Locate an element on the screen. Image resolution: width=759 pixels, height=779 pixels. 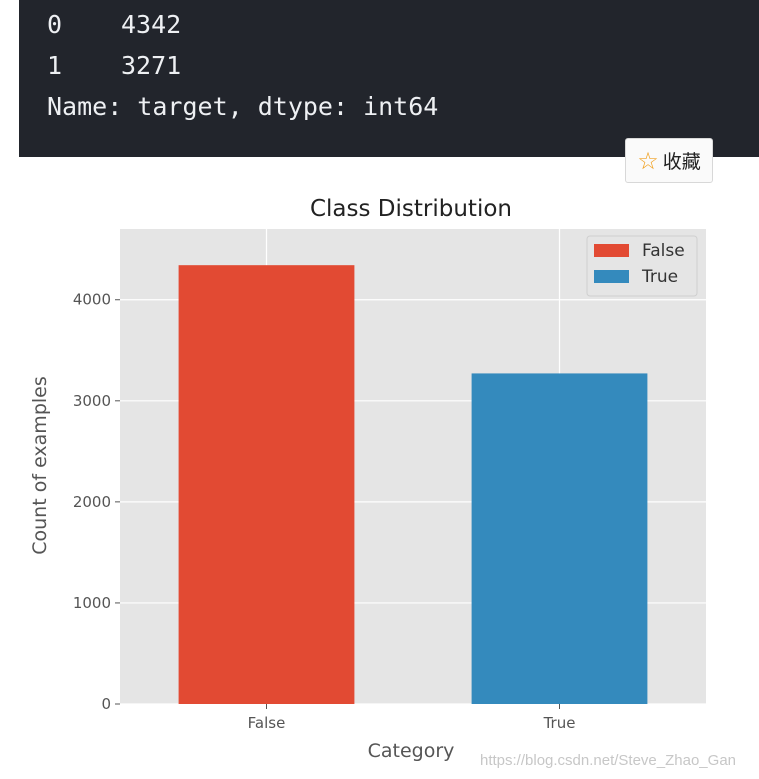
row-value: 4342 is located at coordinates (151, 24).